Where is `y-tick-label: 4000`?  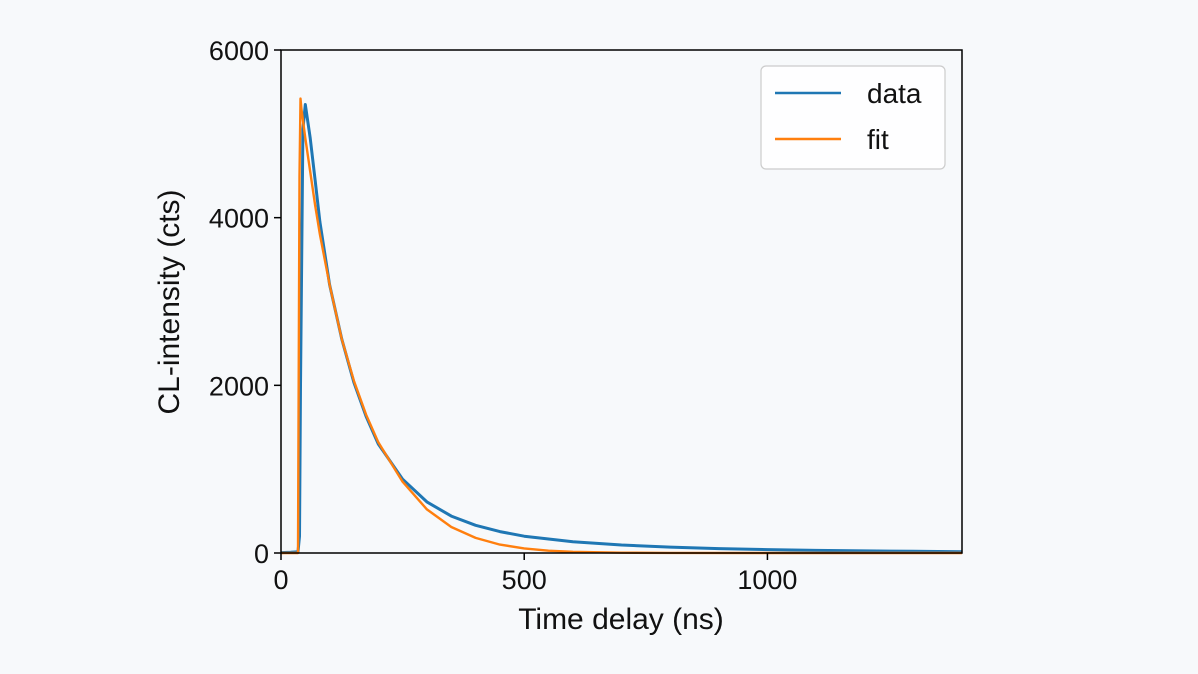 y-tick-label: 4000 is located at coordinates (239, 219).